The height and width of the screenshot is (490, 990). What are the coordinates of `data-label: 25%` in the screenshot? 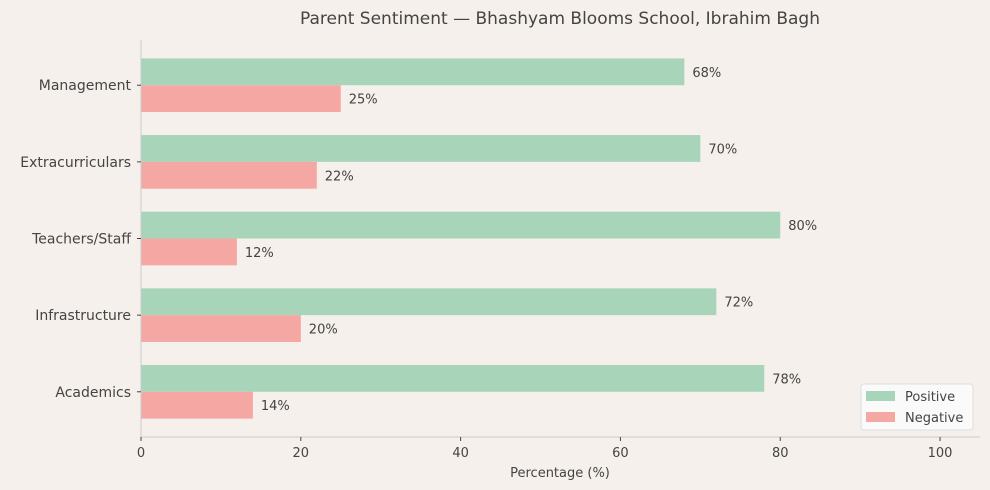 It's located at (363, 100).